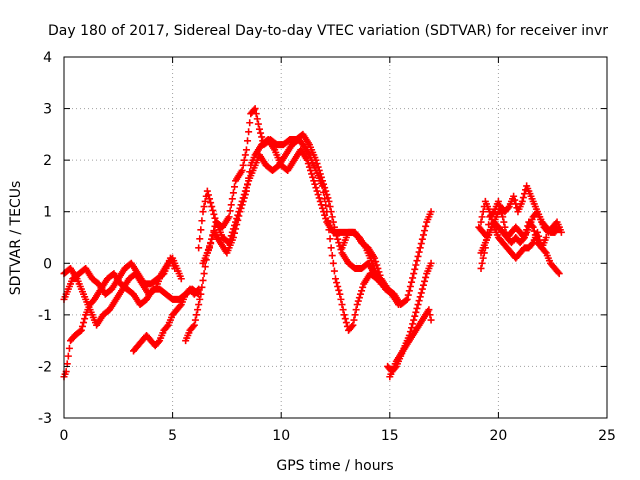 This screenshot has width=640, height=480. What do you see at coordinates (290, 196) in the screenshot?
I see `series-trace-g` at bounding box center [290, 196].